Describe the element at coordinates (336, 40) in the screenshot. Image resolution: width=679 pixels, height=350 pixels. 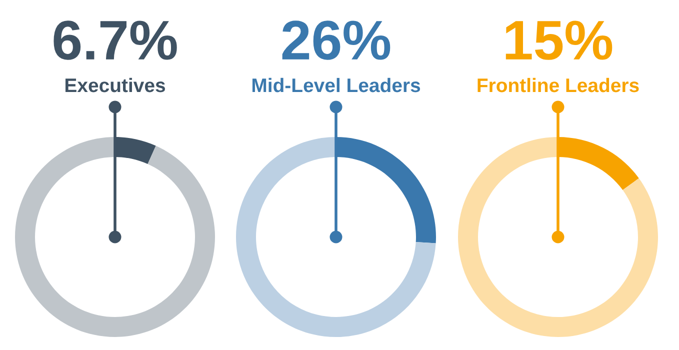
I see `chart-title: 26%` at that location.